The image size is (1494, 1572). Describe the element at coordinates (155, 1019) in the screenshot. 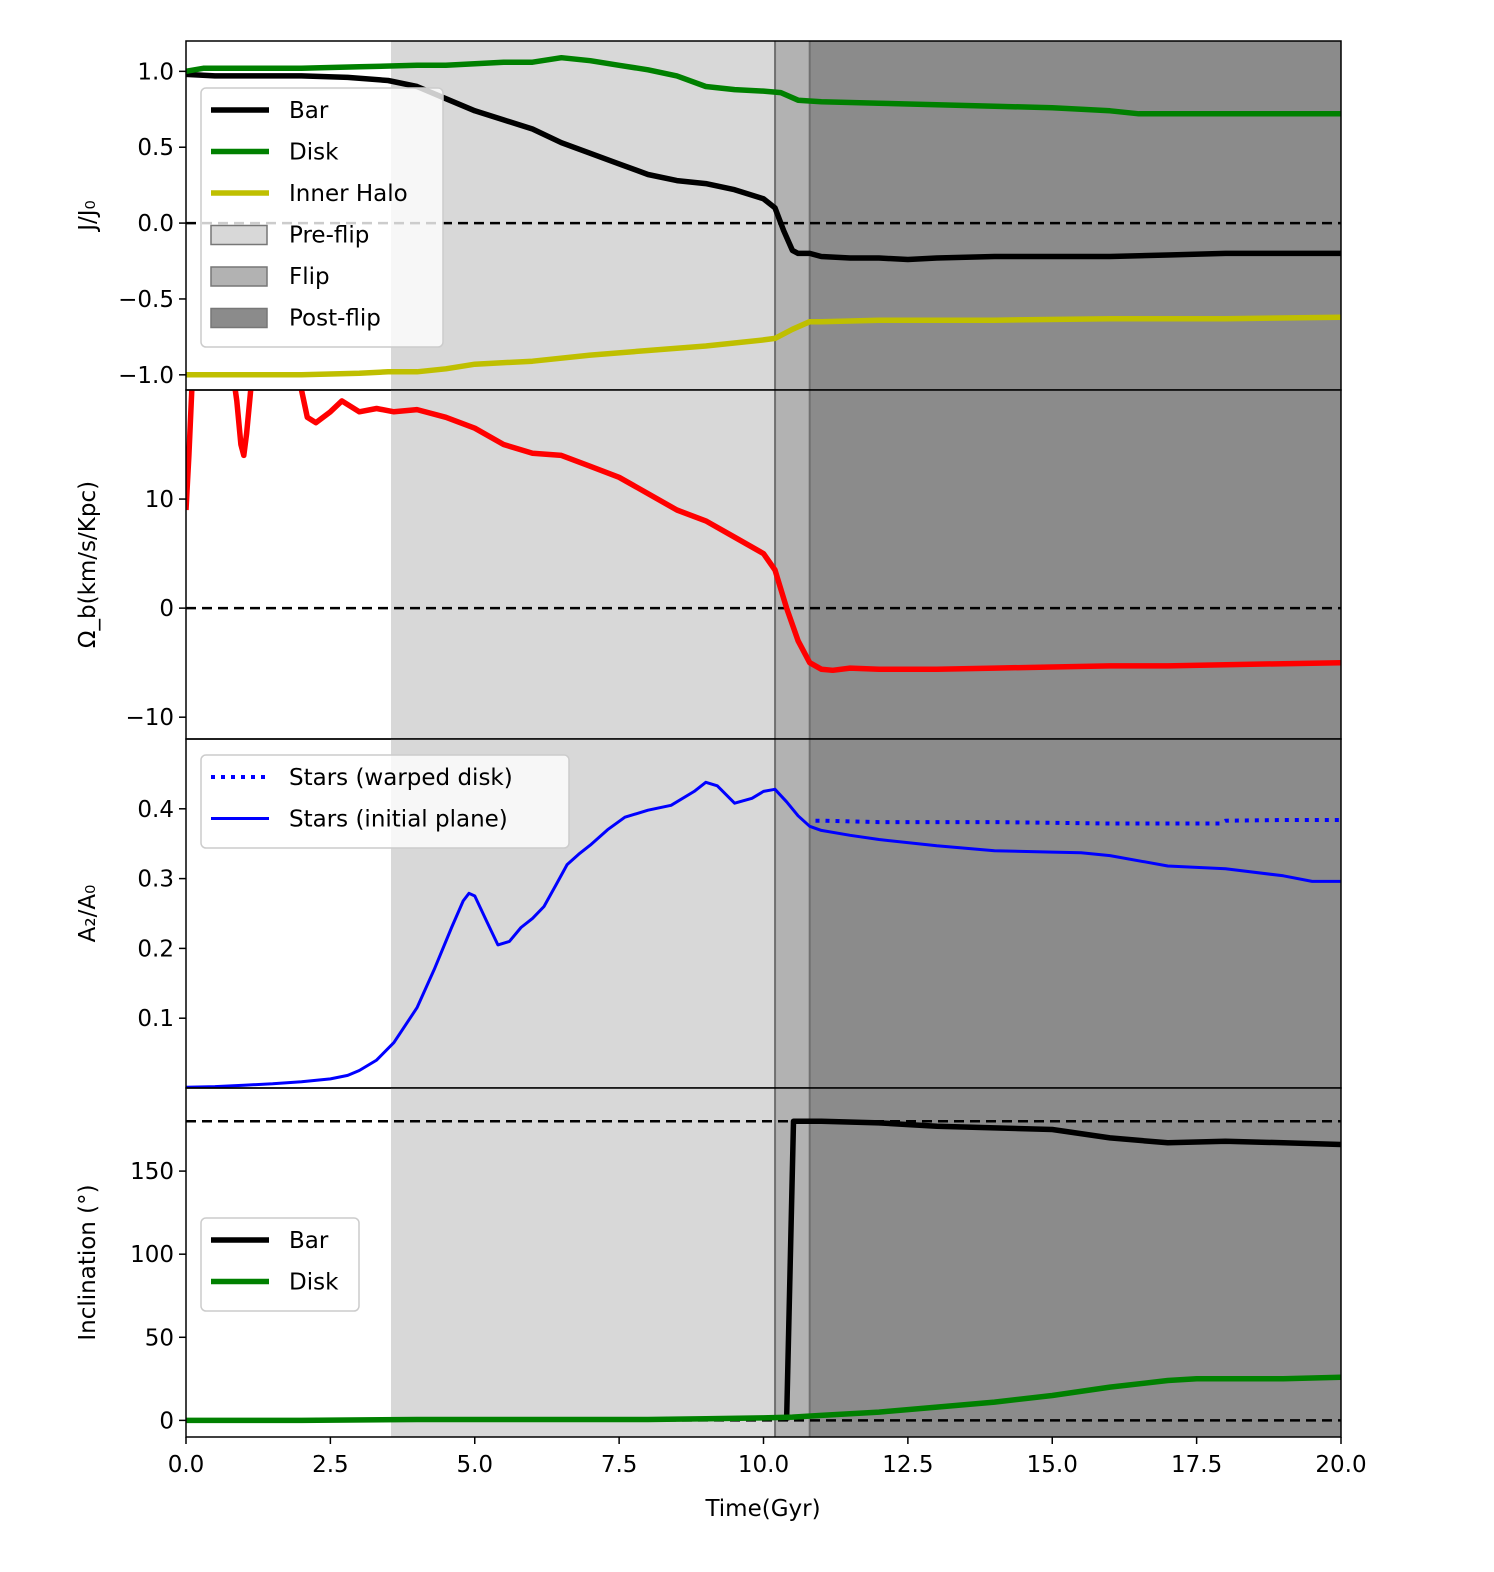

I see `y-tick-label: 0.1` at that location.